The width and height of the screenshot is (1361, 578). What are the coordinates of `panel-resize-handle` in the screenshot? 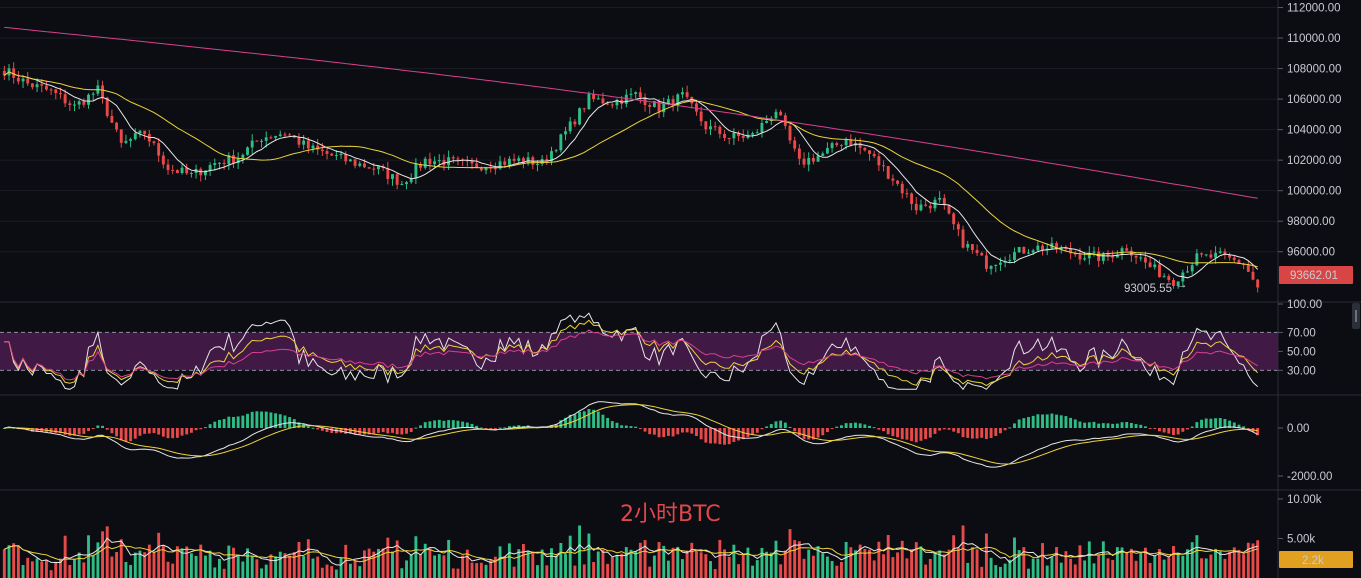 It's located at (1356, 316).